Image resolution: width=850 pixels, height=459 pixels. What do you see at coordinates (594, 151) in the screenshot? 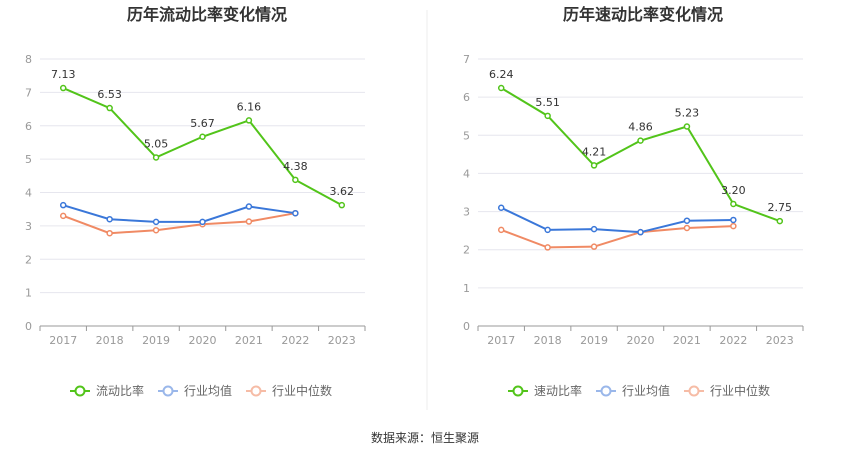
I see `data-label: 4.21` at bounding box center [594, 151].